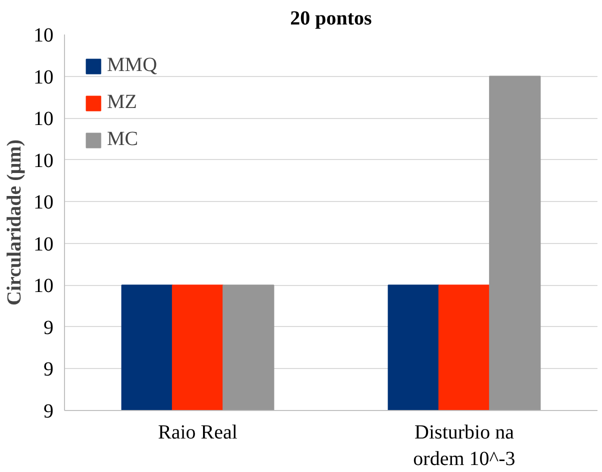 Image resolution: width=602 pixels, height=472 pixels. I want to click on x-tick-label: Raio Real, so click(198, 433).